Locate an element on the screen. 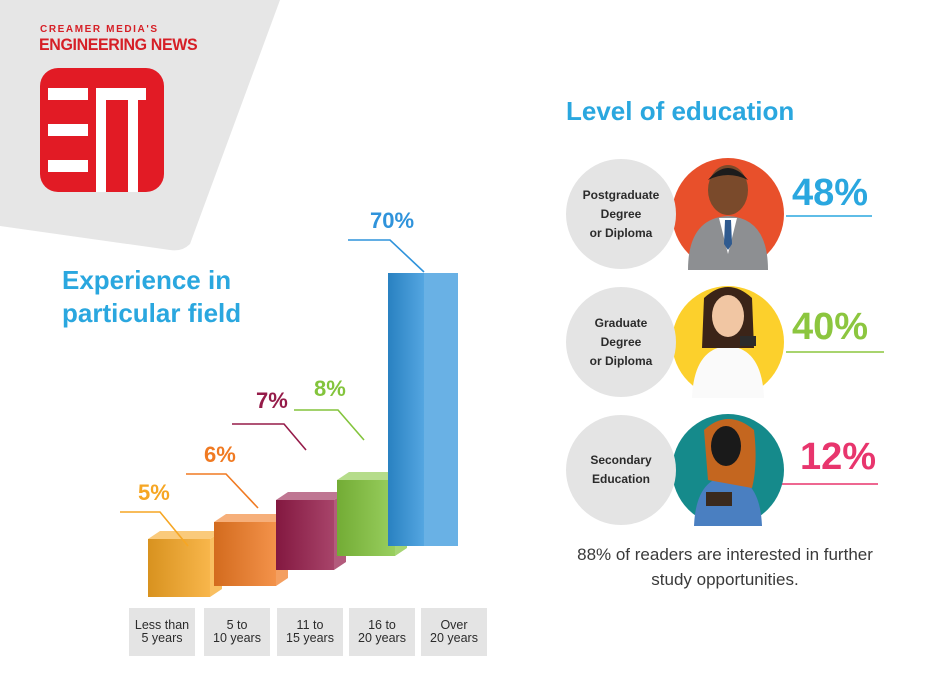 The width and height of the screenshot is (940, 676). education-level-label-1: Graduate Degree or Diploma is located at coordinates (621, 342).